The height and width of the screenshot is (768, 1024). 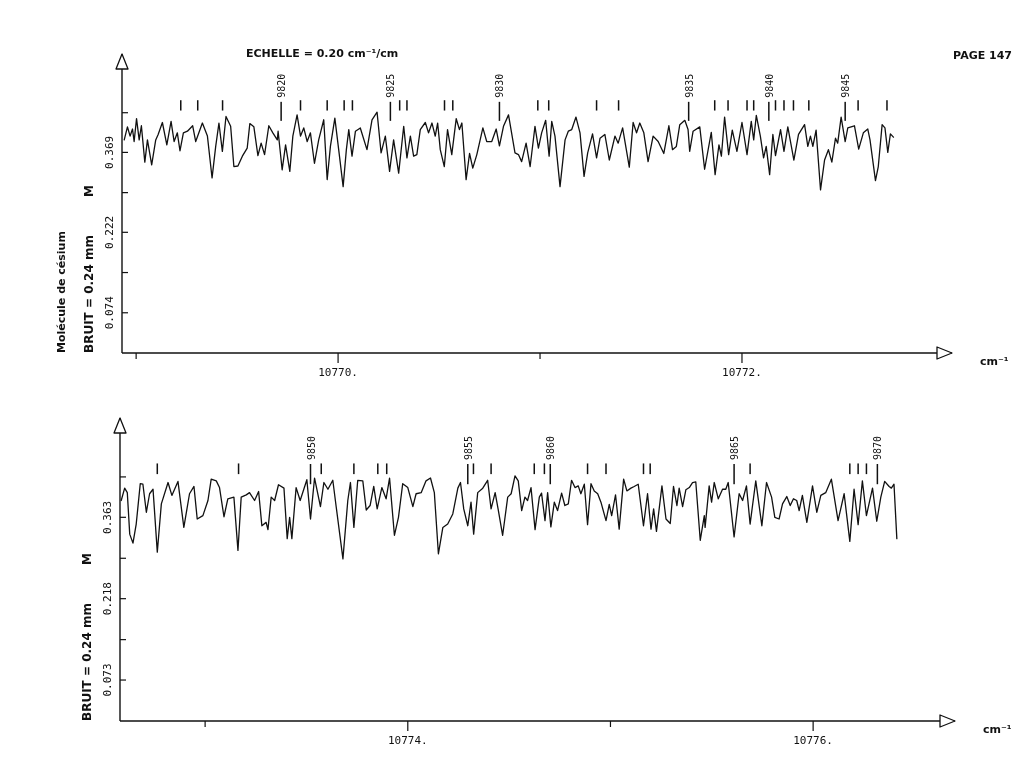 What do you see at coordinates (281, 85) in the screenshot?
I see `annotation: 9820` at bounding box center [281, 85].